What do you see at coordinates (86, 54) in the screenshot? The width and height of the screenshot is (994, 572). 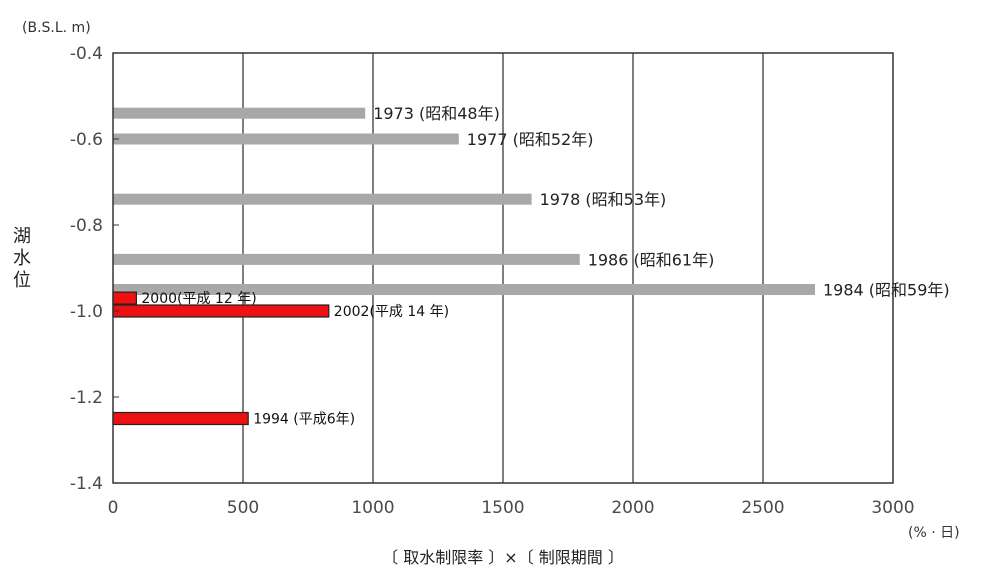 I see `y-tick-label: -0.4` at bounding box center [86, 54].